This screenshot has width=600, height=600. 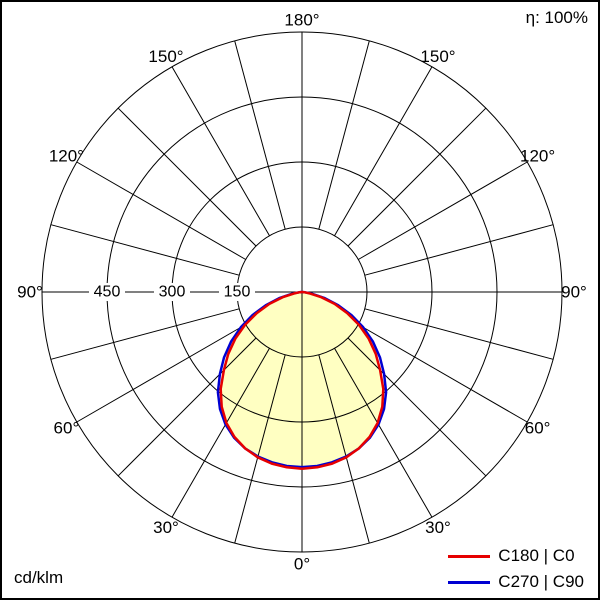 I want to click on legend-item-c90-plane: C270 | C90, so click(x=516, y=582).